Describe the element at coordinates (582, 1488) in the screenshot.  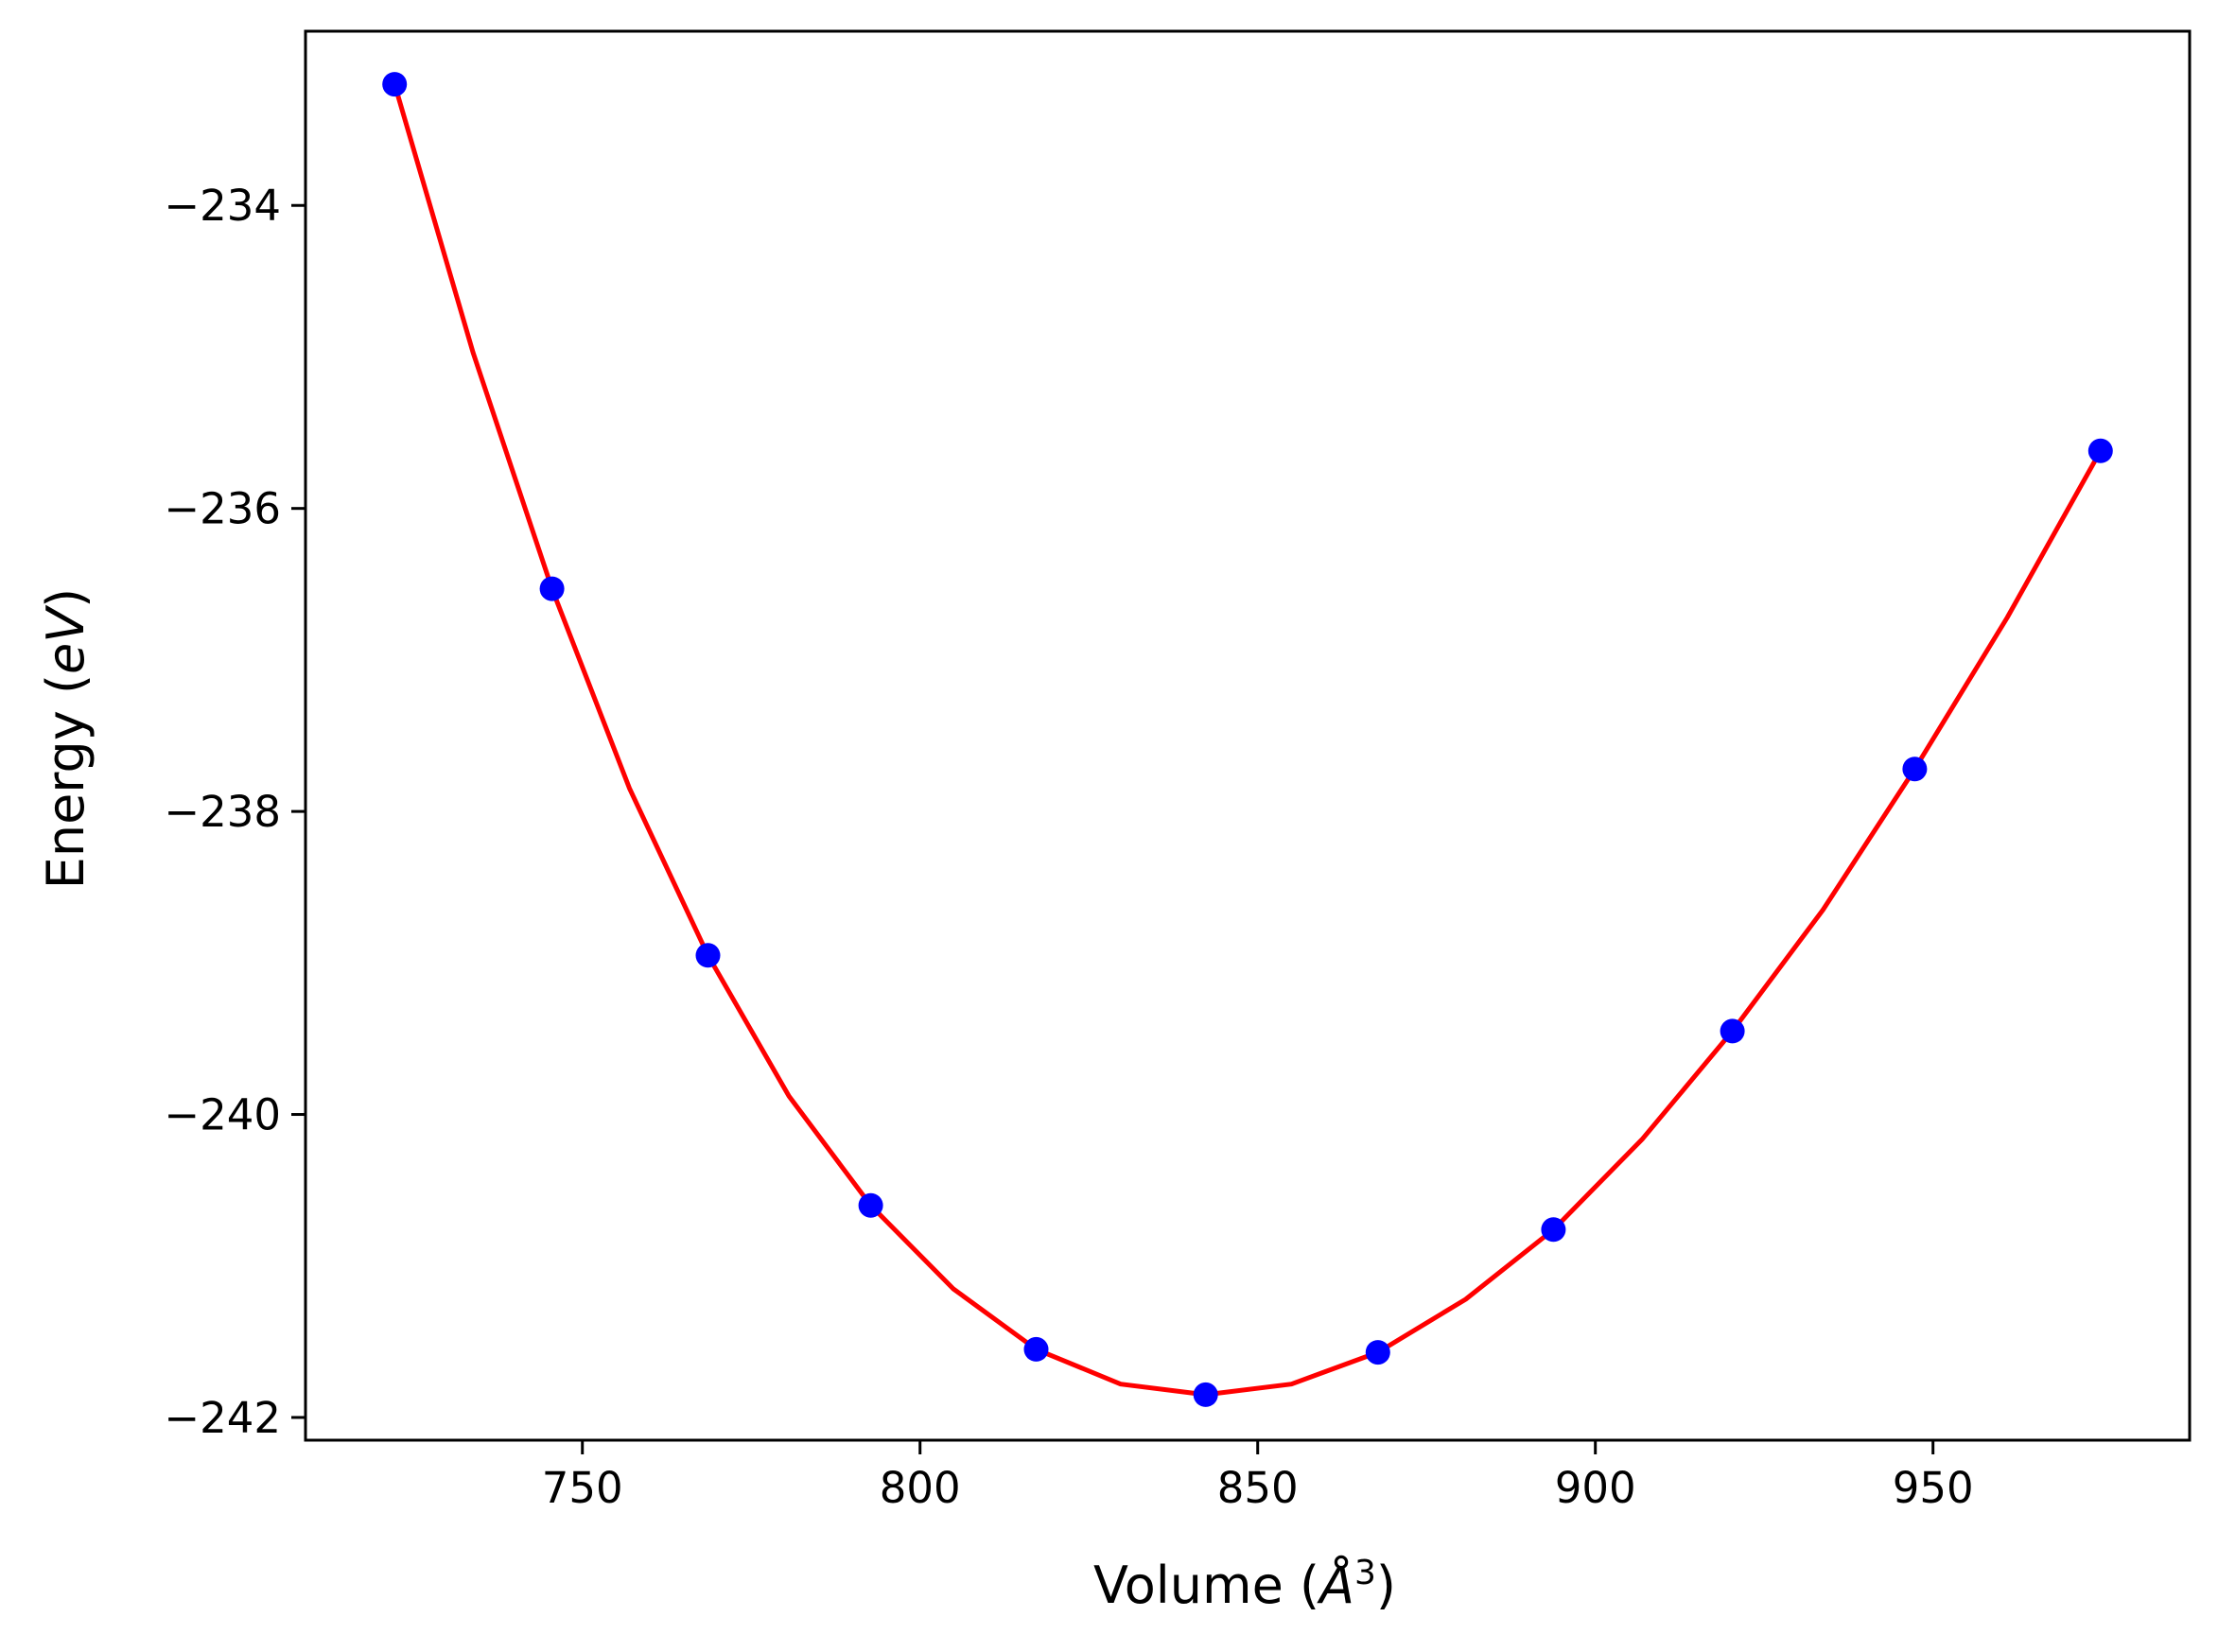
I see `x-tick-label-750: 750` at that location.